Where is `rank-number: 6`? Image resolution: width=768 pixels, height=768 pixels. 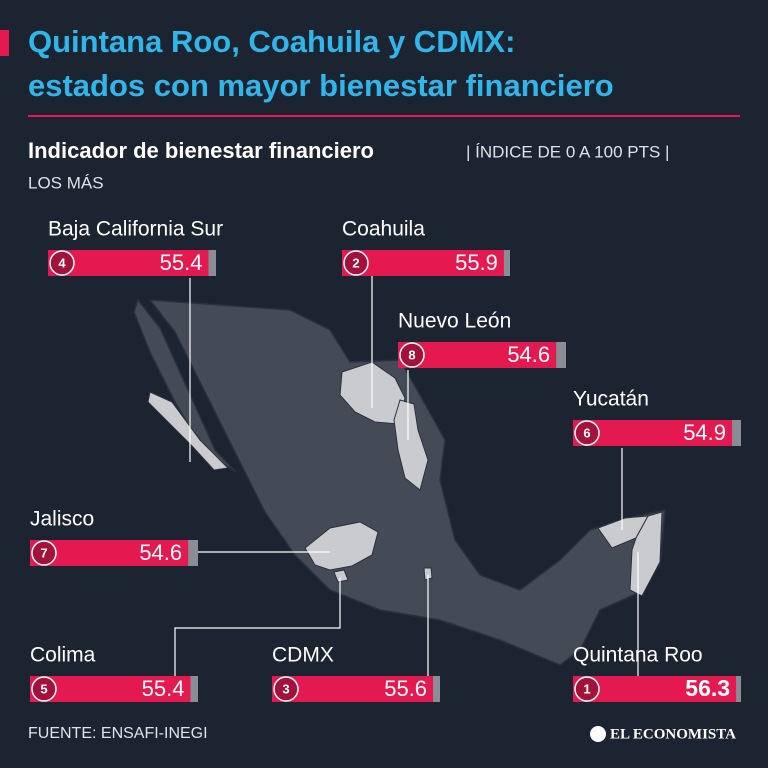 rank-number: 6 is located at coordinates (586, 432).